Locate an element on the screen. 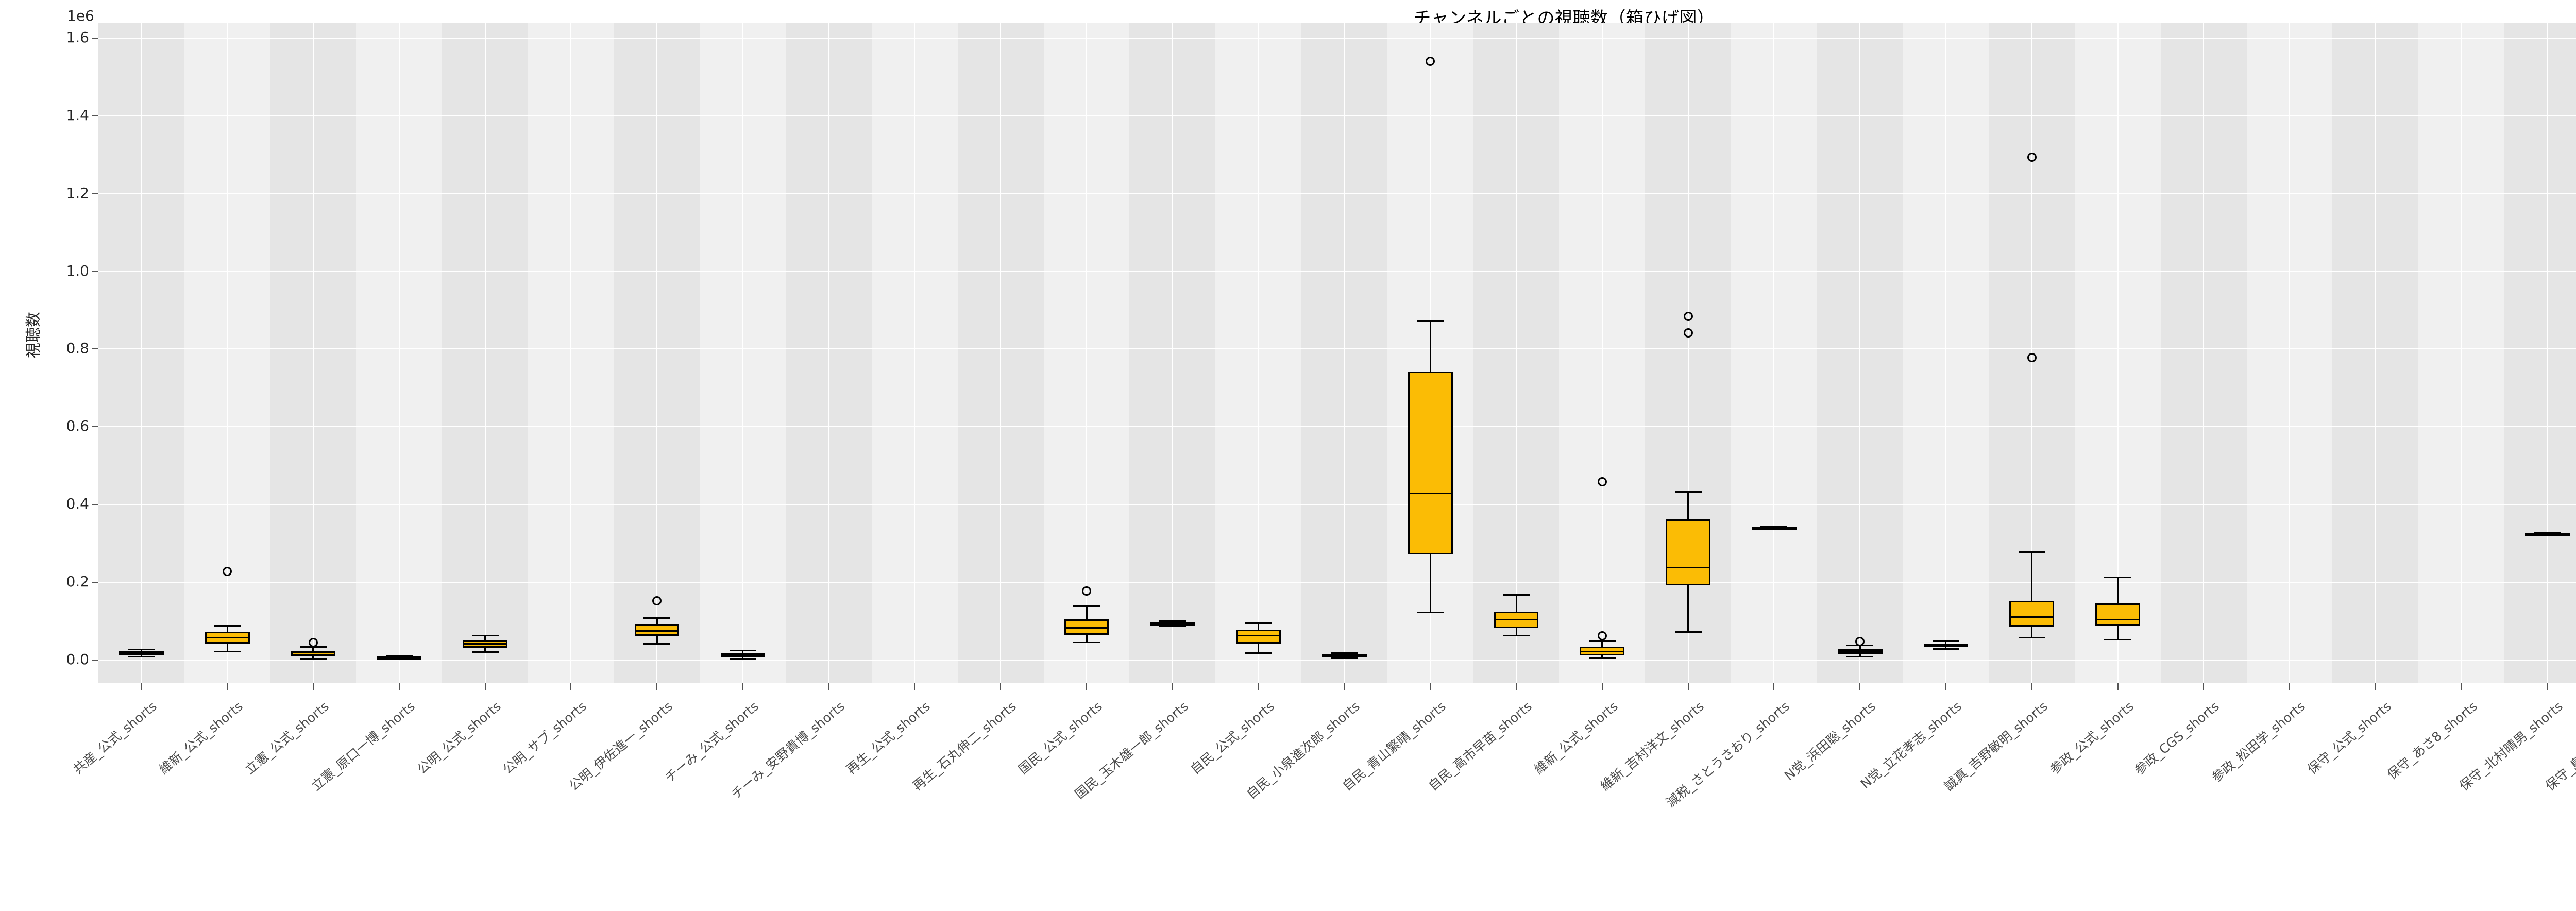  x-tick-label: 参政_公式_shorts is located at coordinates (2091, 738).